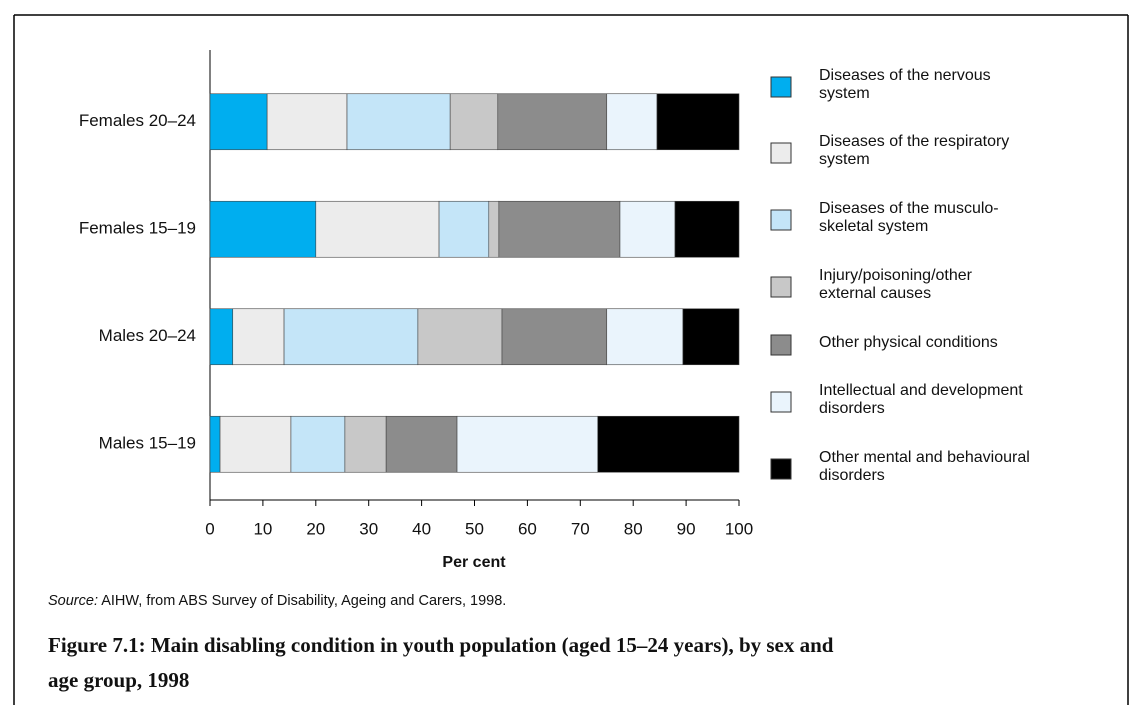  I want to click on x-tick-label: 10, so click(262, 528).